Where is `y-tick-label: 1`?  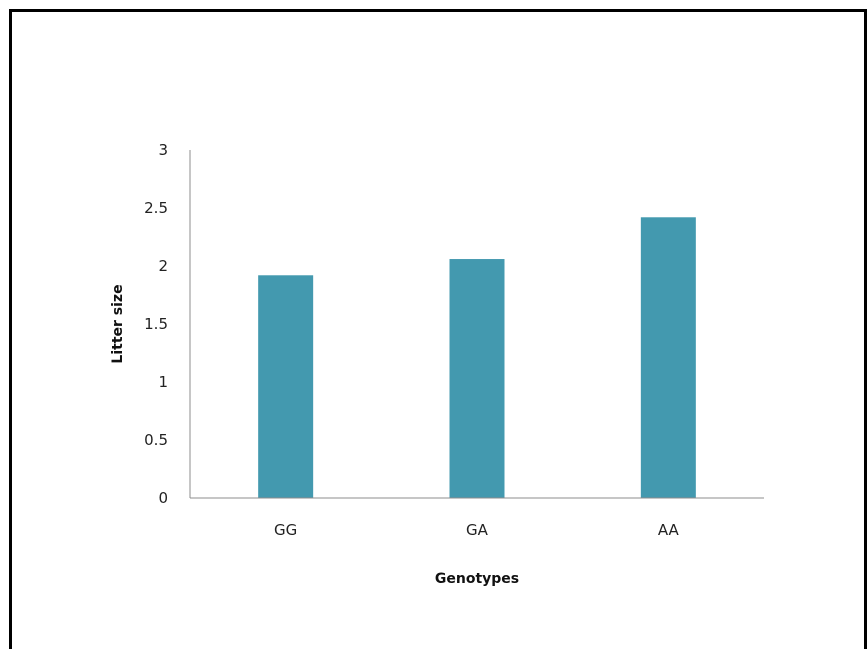 y-tick-label: 1 is located at coordinates (163, 382).